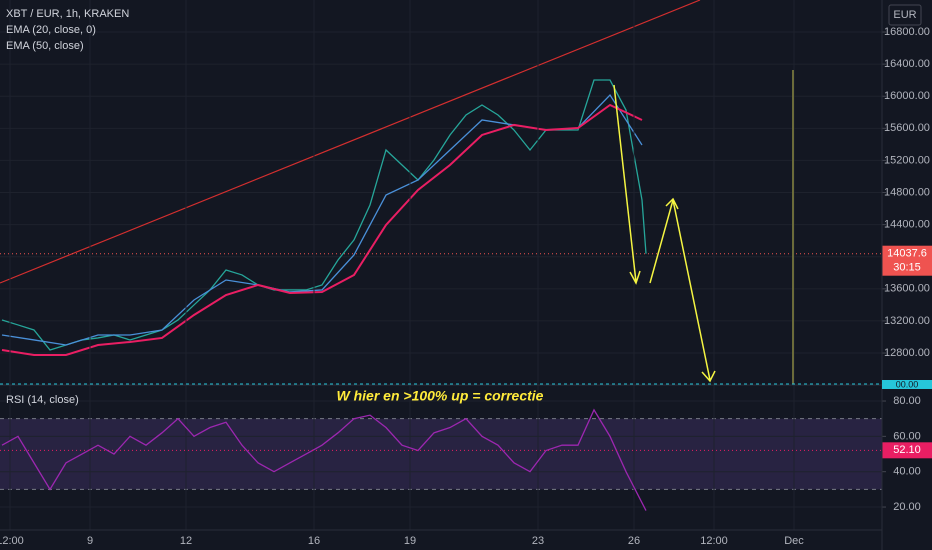 This screenshot has width=932, height=550. Describe the element at coordinates (907, 96) in the screenshot. I see `y-tick-label: 16000.00` at that location.